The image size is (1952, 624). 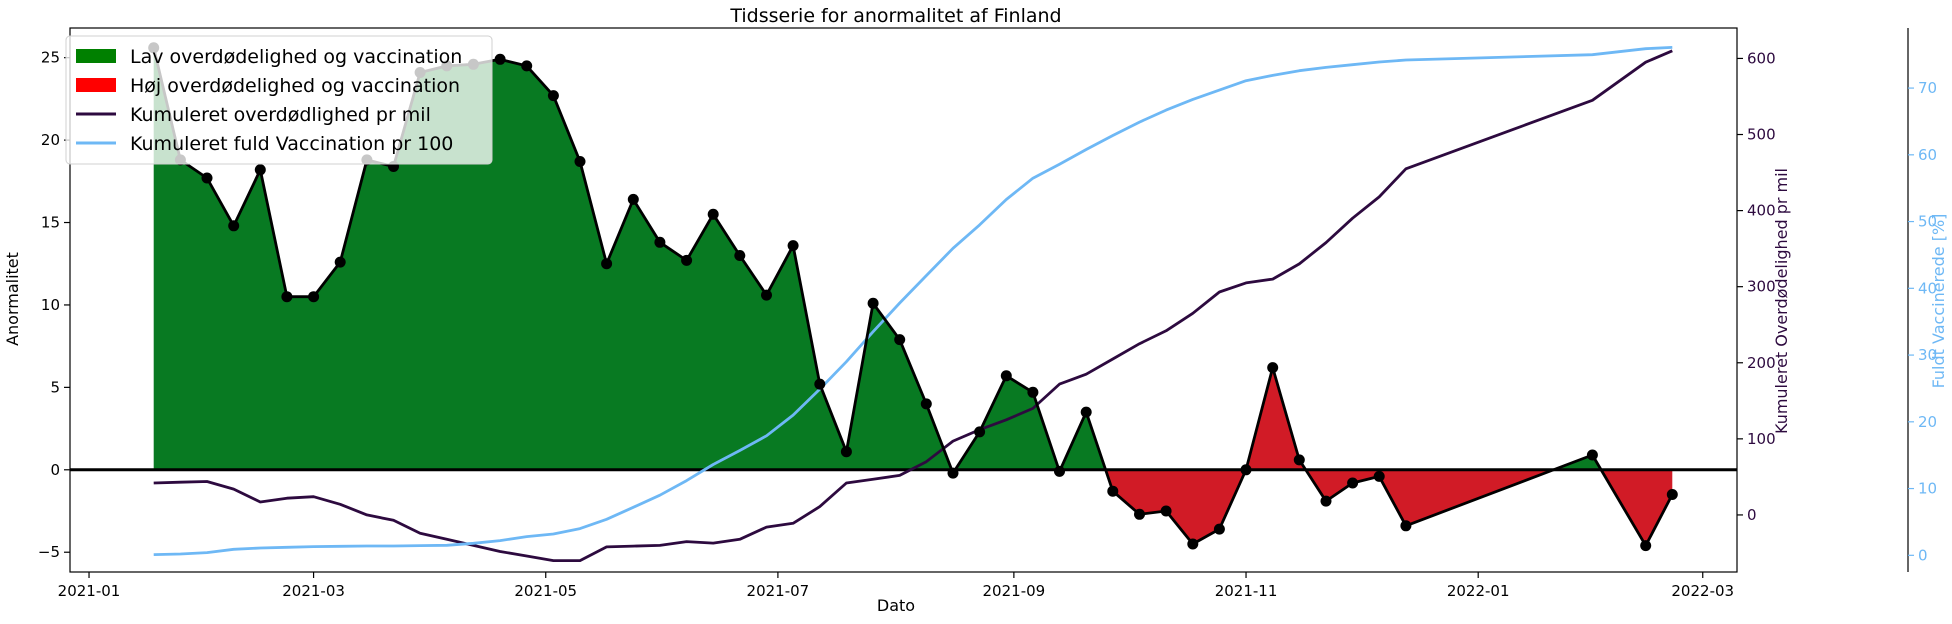 What do you see at coordinates (778, 591) in the screenshot?
I see `x-tick-label-3: 2021-07` at bounding box center [778, 591].